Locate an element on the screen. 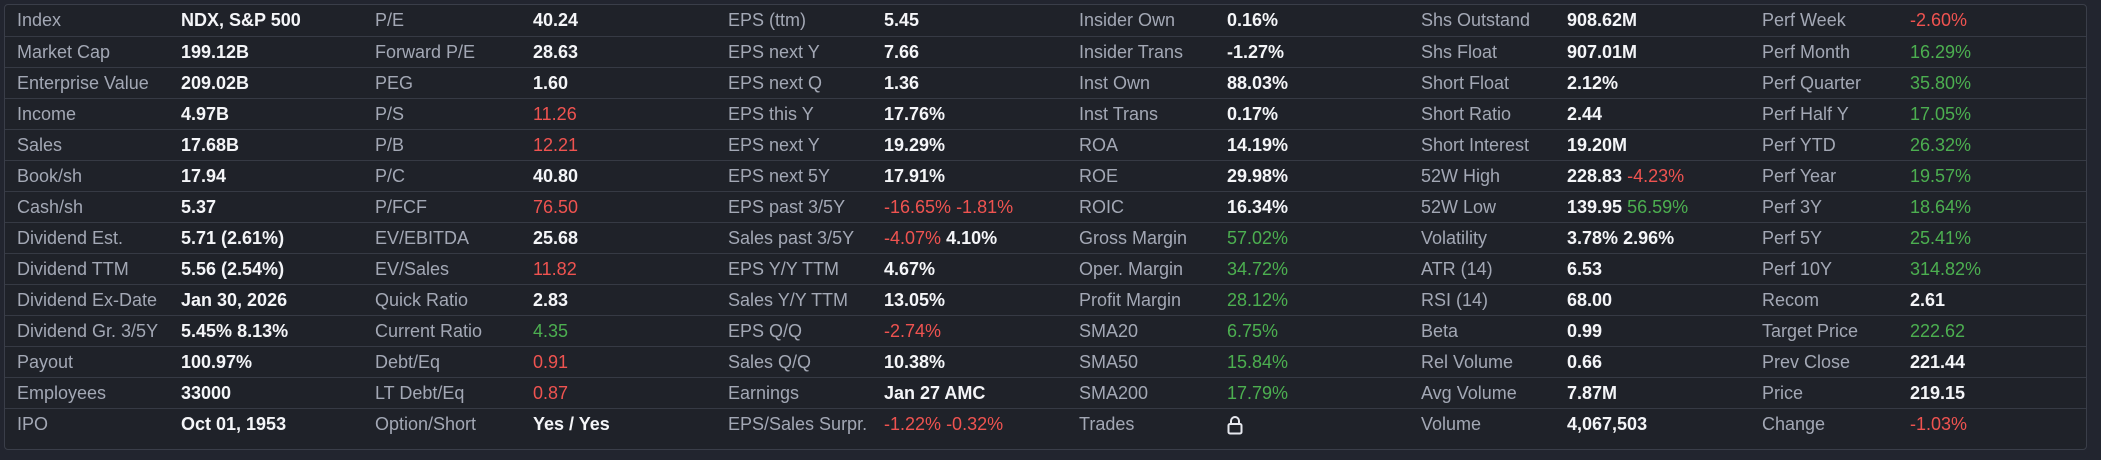 Image resolution: width=2101 pixels, height=460 pixels. metric-label-eps-sales-surpr: EPS/Sales Surpr. is located at coordinates (798, 423).